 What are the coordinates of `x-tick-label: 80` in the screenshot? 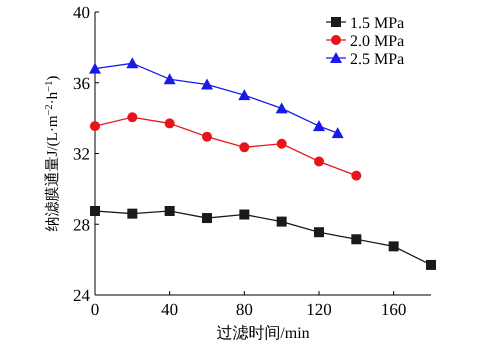 It's located at (244, 309).